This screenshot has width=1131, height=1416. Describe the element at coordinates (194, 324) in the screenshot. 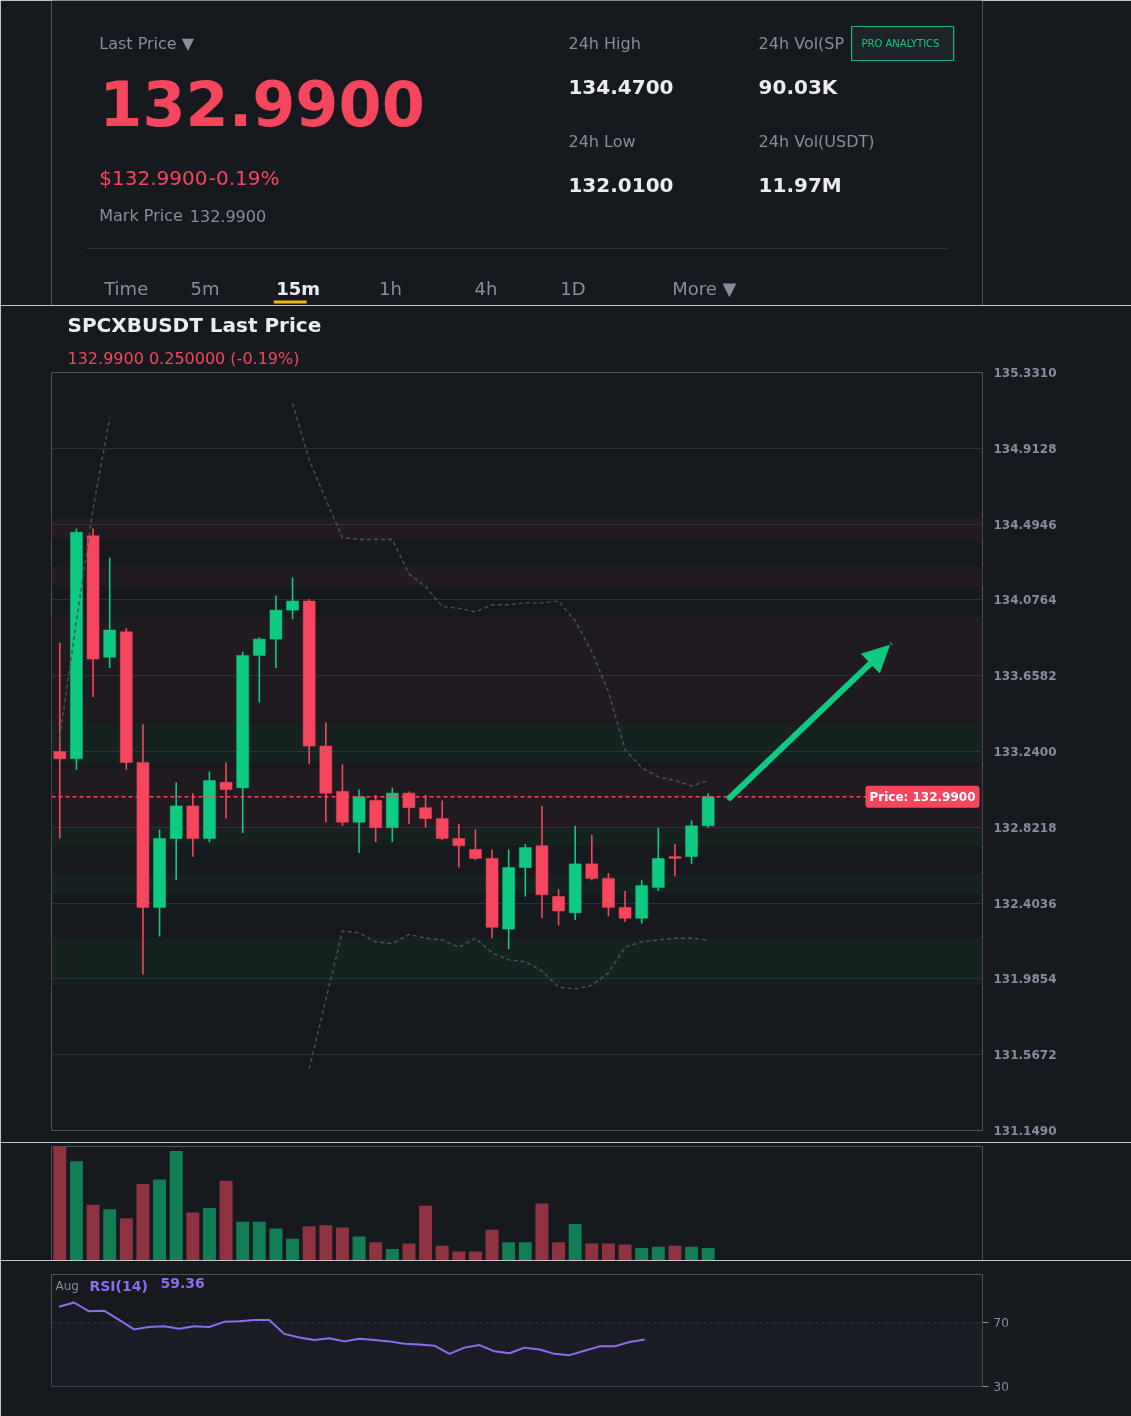

I see `chart-title: SPCXBUSDT Last Price` at that location.